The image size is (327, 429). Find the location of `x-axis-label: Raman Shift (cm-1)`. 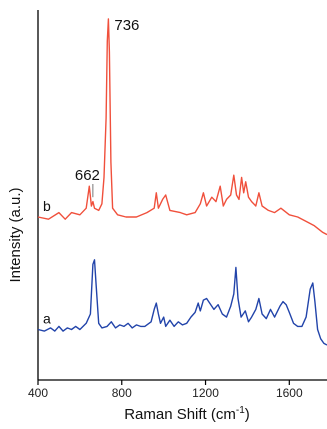

x-axis-label: Raman Shift (cm-1) is located at coordinates (187, 414).